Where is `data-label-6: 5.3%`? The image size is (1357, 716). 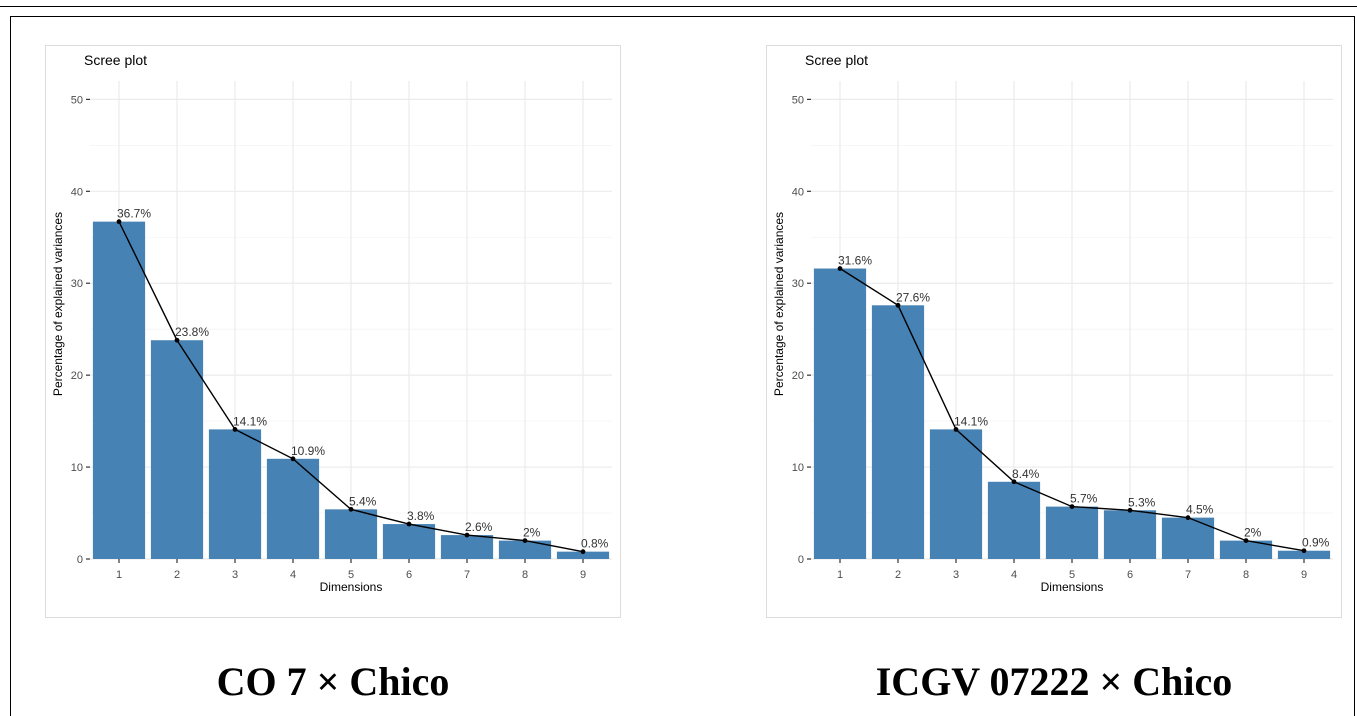 data-label-6: 5.3% is located at coordinates (1142, 502).